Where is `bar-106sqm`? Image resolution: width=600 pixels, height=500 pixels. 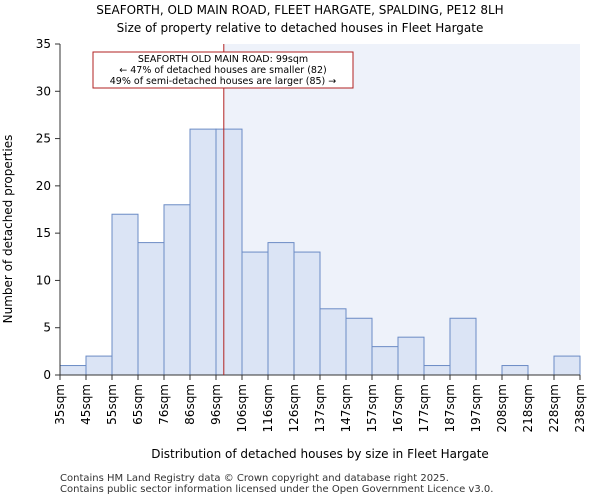 bar-106sqm is located at coordinates (255, 313).